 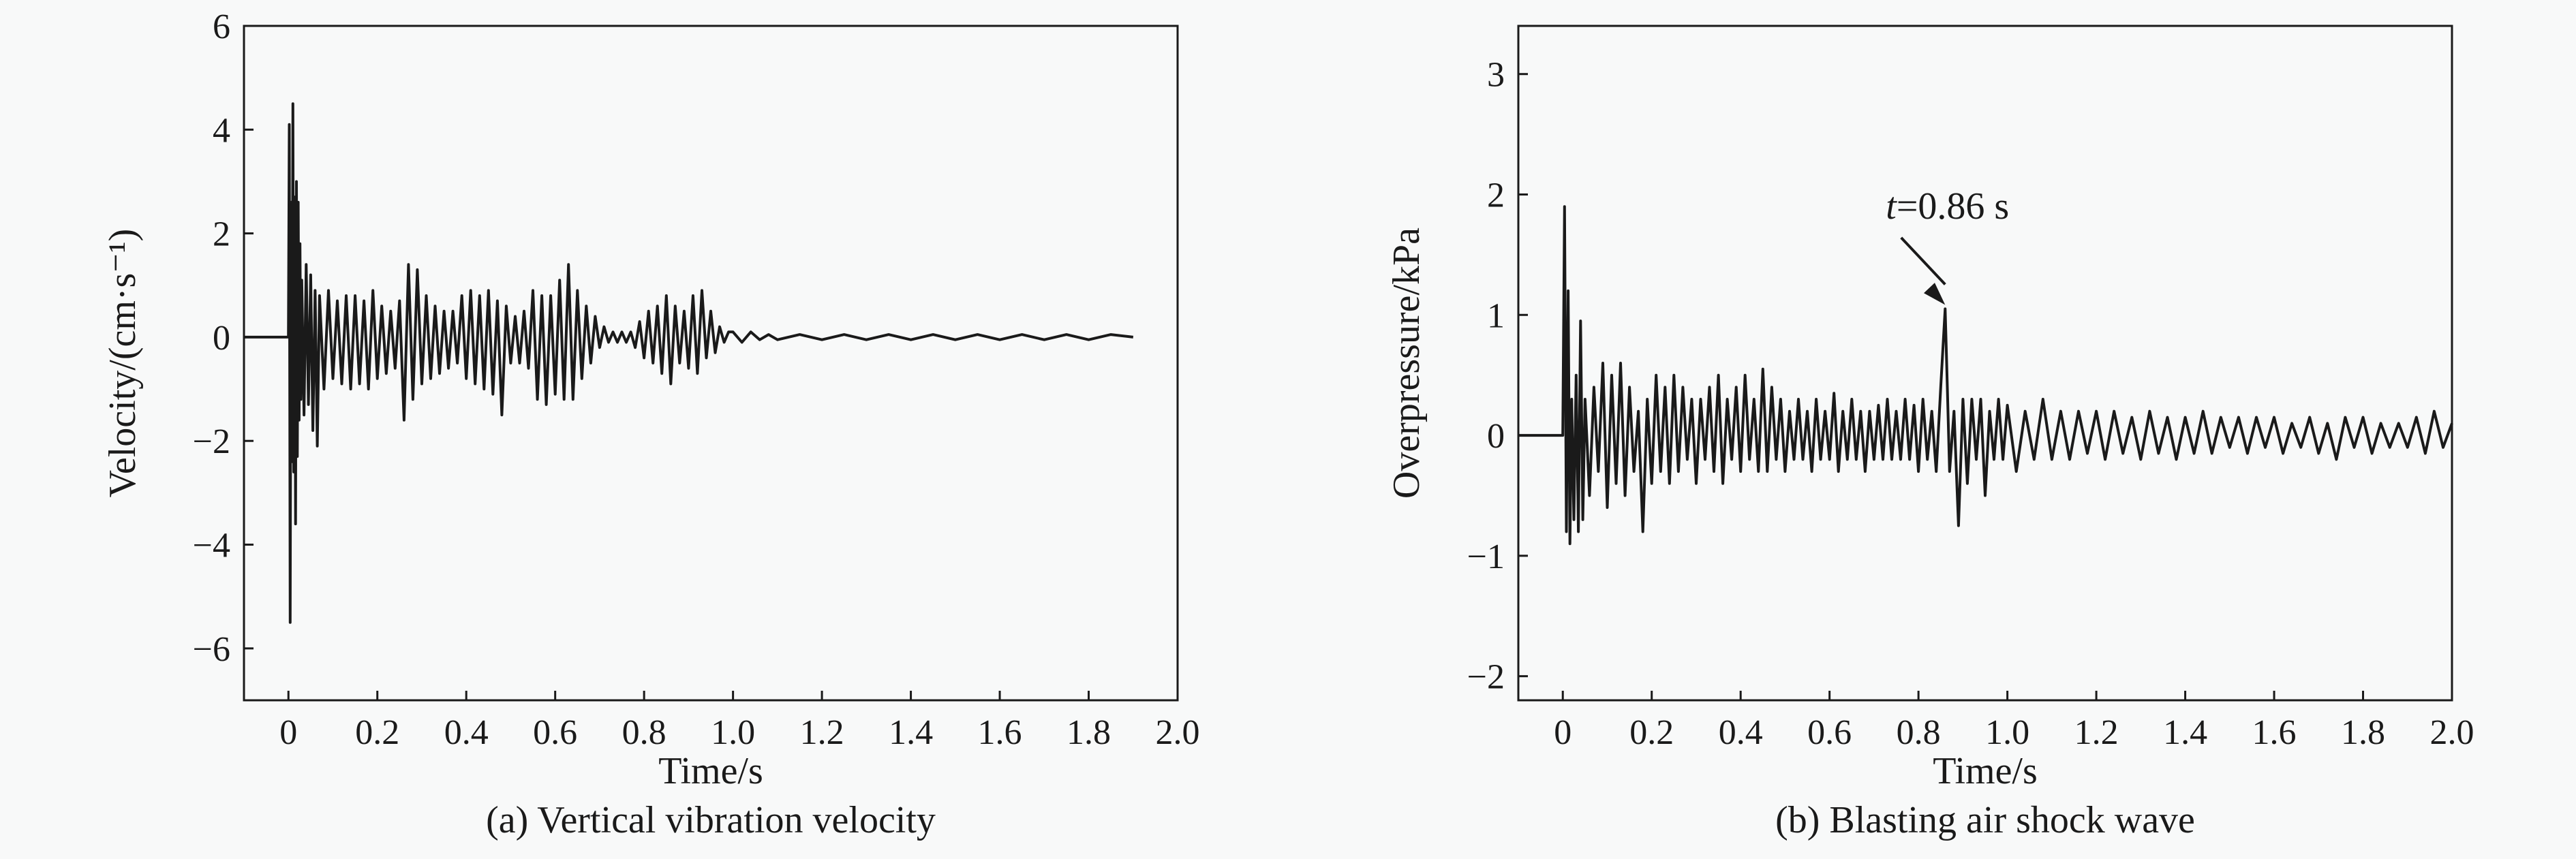 I want to click on y-tick-label: 1, so click(x=1496, y=315).